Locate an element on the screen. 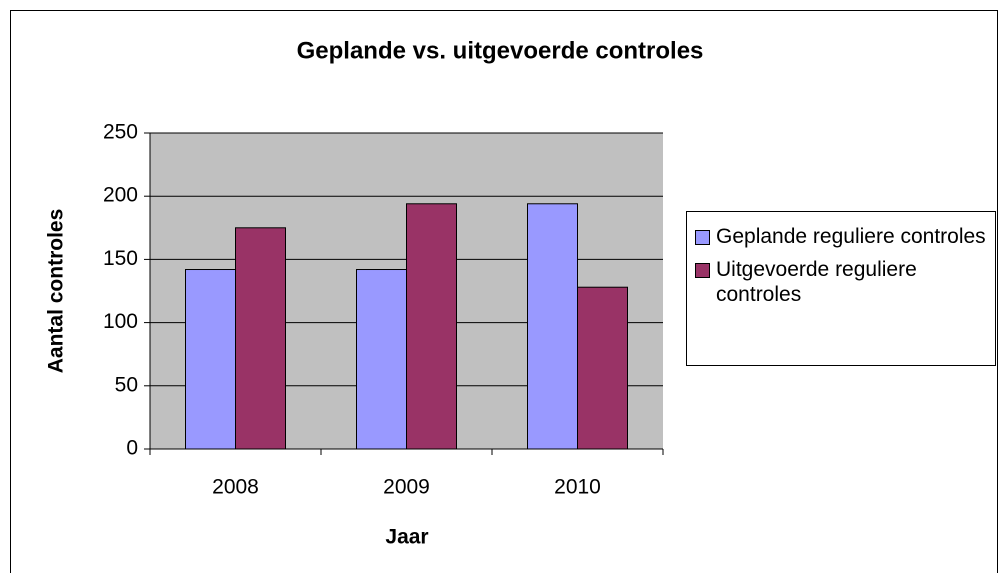 The width and height of the screenshot is (1000, 573). legend-entry: Geplande reguliere controles is located at coordinates (842, 236).